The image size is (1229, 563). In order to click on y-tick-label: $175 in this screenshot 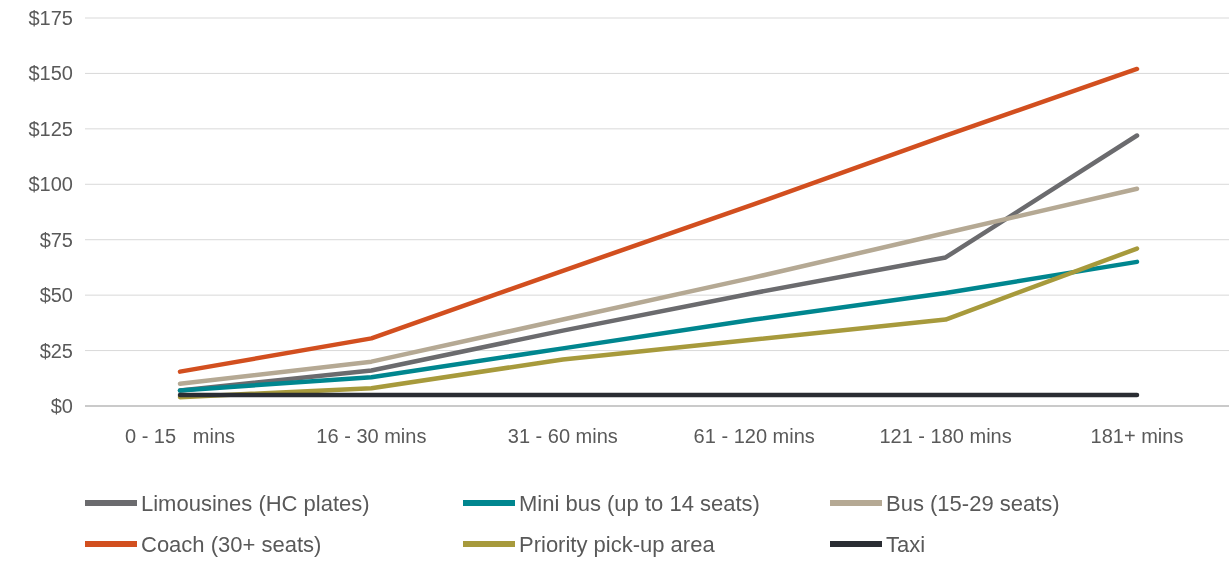, I will do `click(50, 18)`.